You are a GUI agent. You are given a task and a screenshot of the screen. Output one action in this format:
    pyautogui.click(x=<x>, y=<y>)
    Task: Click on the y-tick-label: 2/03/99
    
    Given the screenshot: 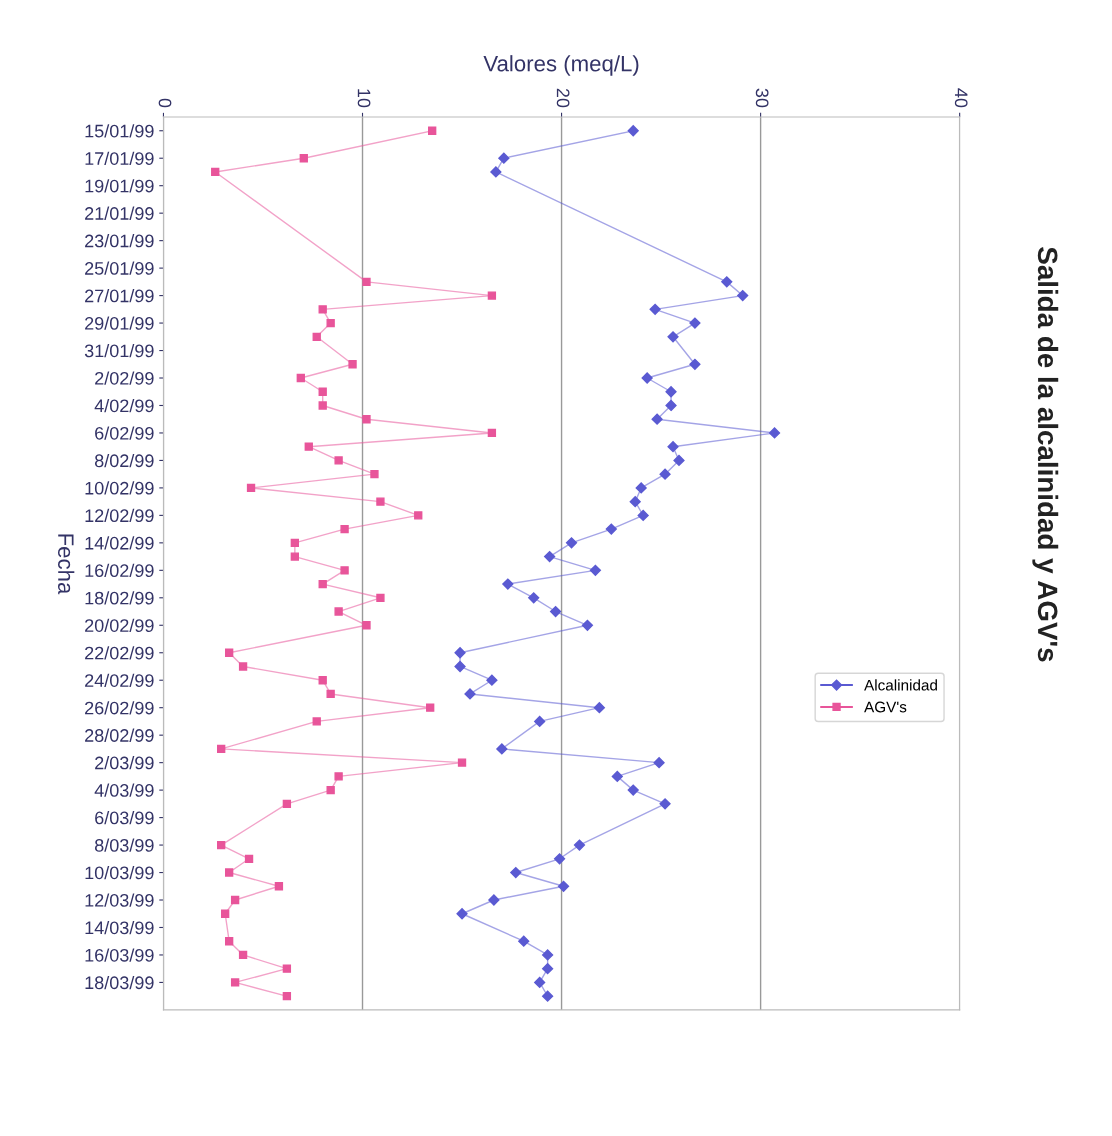 What is the action you would take?
    pyautogui.click(x=124, y=763)
    